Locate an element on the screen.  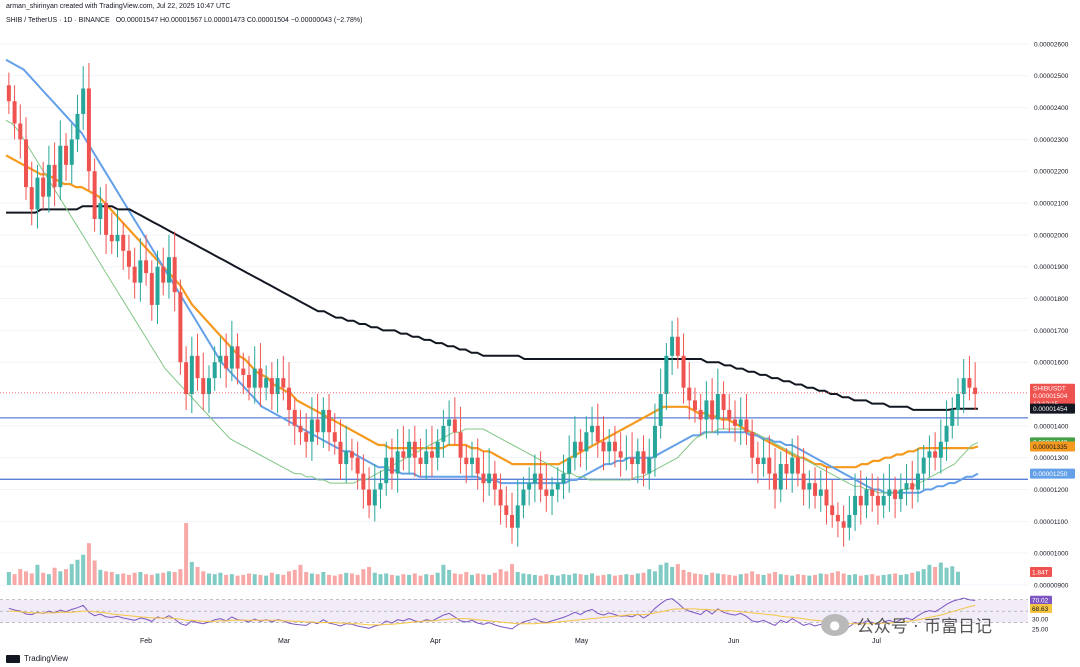
ma200-label: 0.00001454 is located at coordinates (1050, 409).